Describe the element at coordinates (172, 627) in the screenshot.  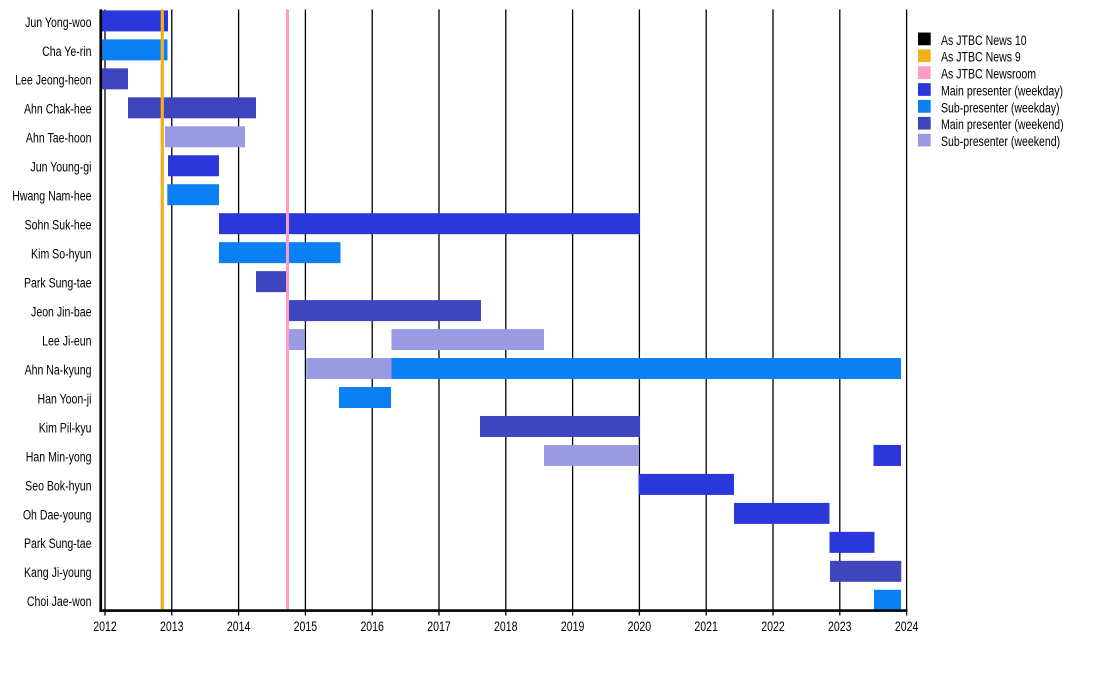
I see `svg-text: 2013` at that location.